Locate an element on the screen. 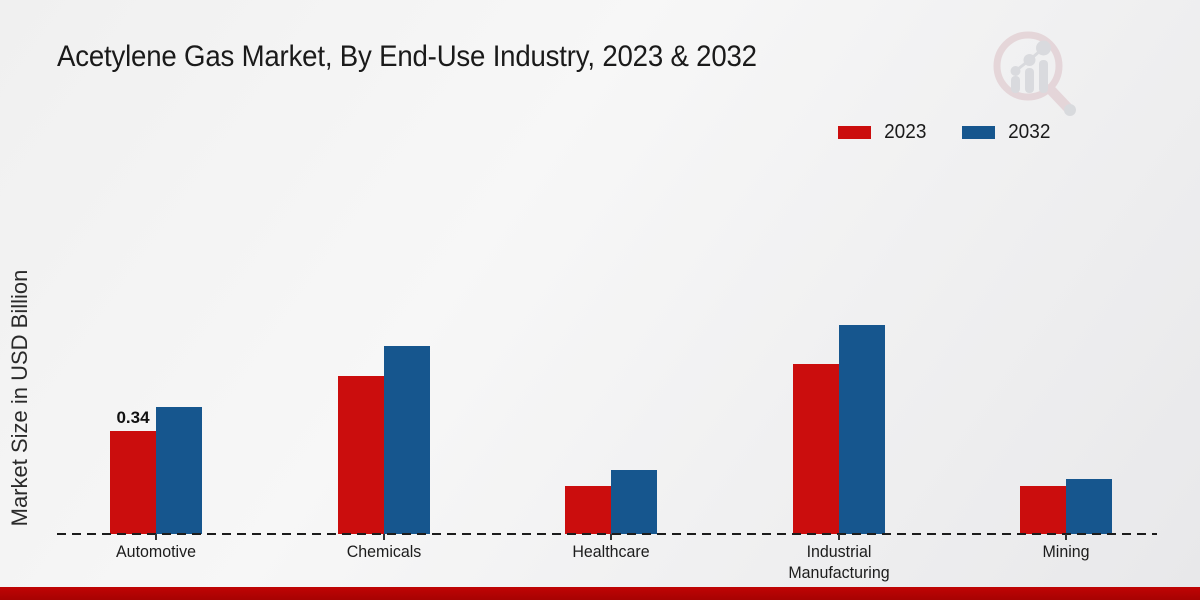 The image size is (1200, 600). x-axis-tick-automotive is located at coordinates (156, 537).